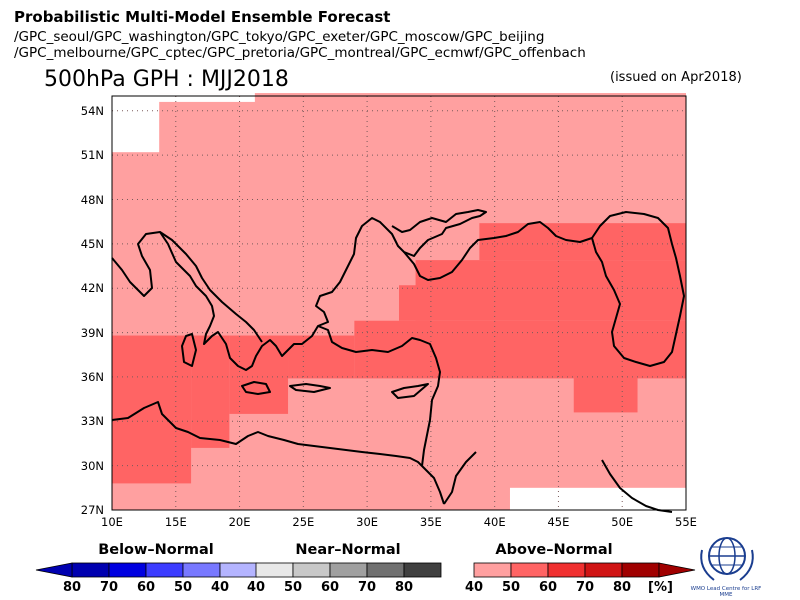  What do you see at coordinates (379, 396) in the screenshot?
I see `coastline-anatolia` at bounding box center [379, 396].